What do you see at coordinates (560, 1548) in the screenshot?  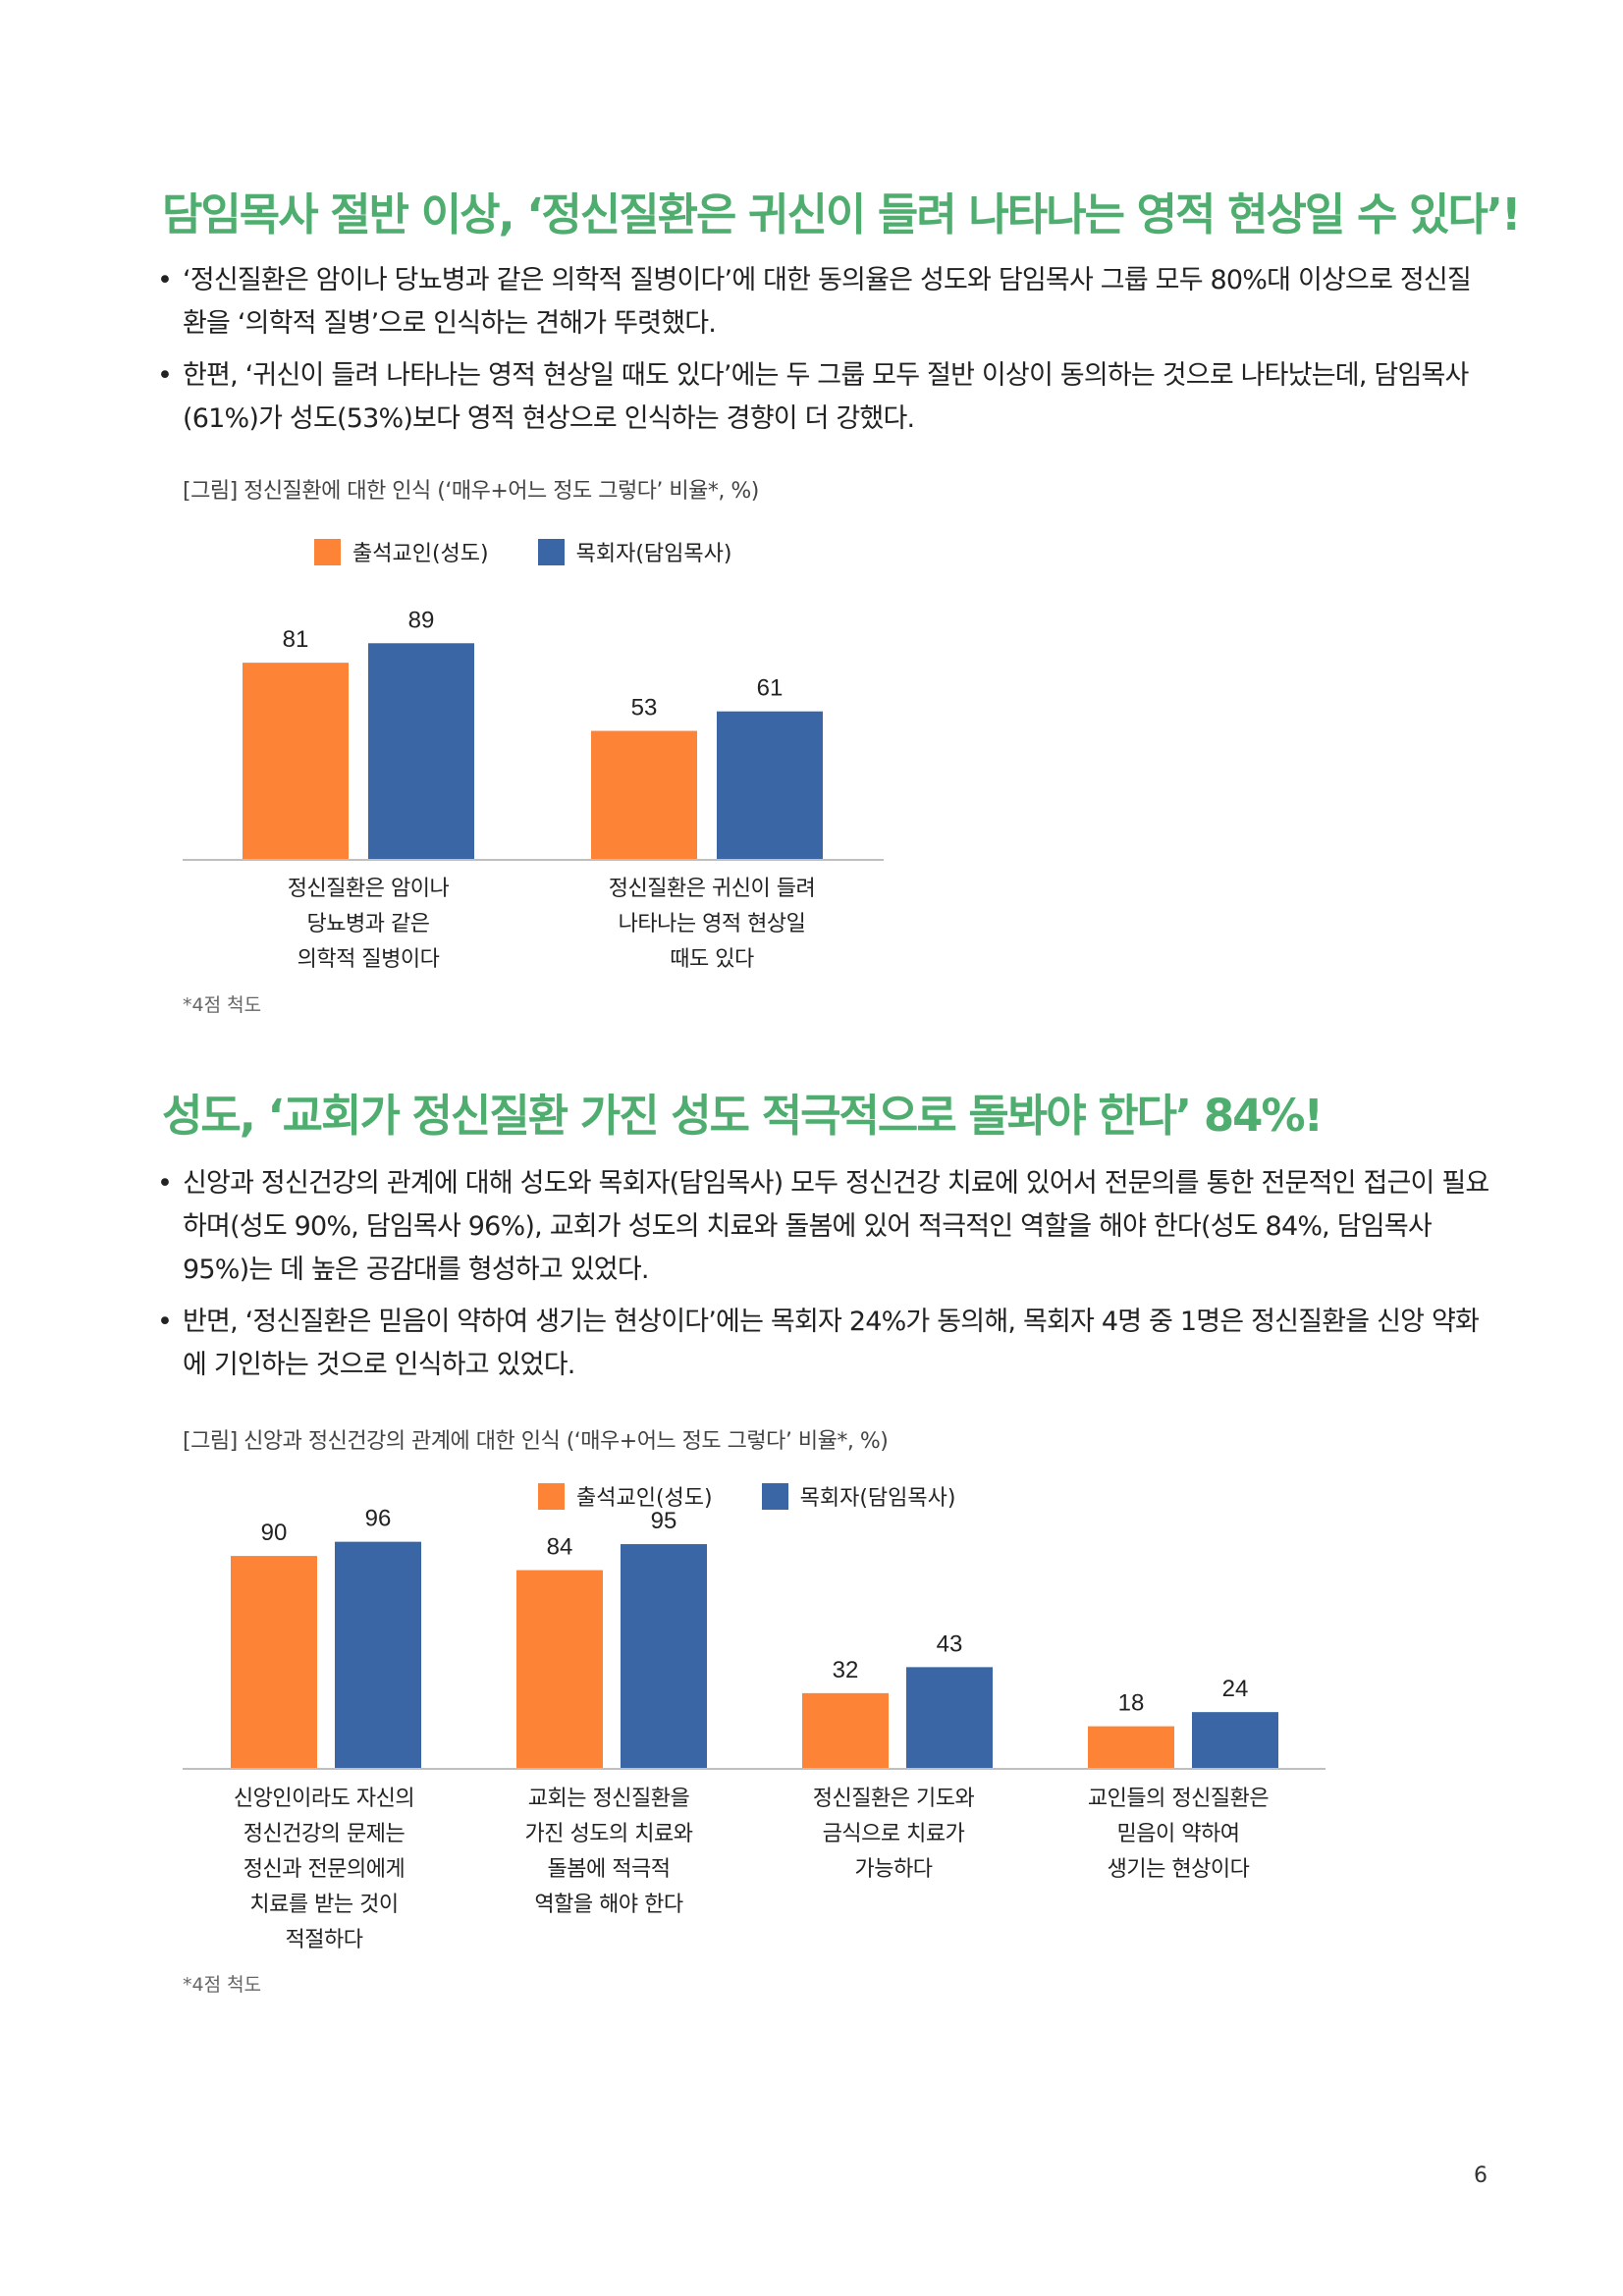 I see `data-label-series1: 84` at bounding box center [560, 1548].